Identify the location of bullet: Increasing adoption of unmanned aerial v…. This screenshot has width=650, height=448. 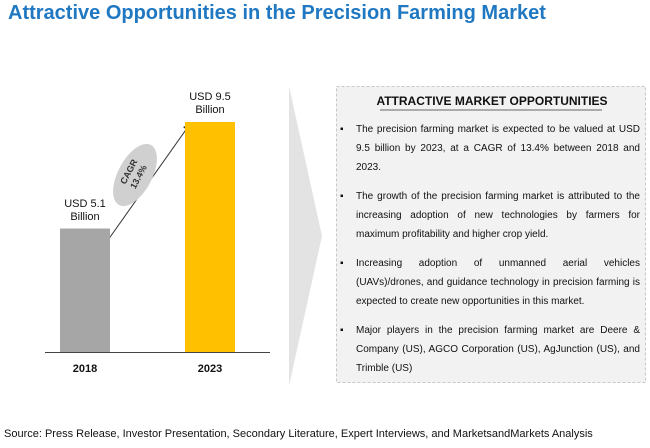
(490, 282).